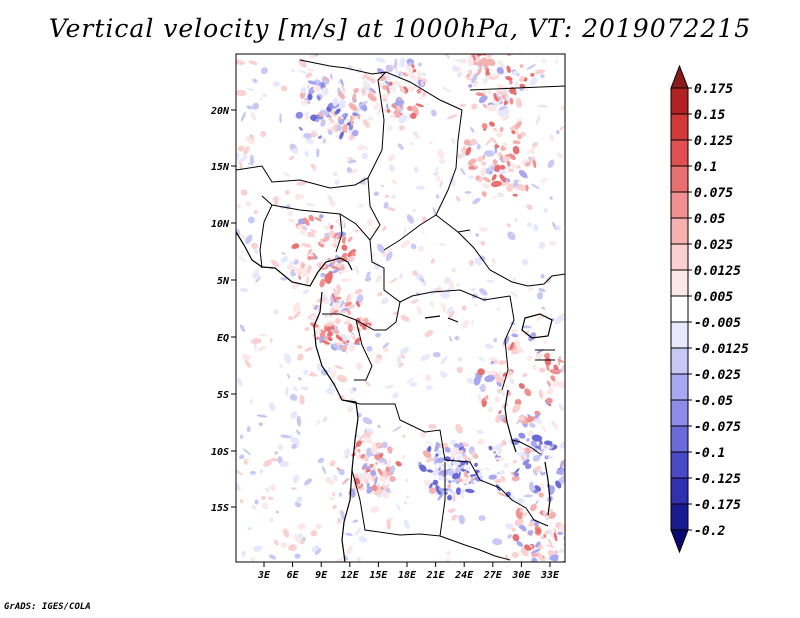 This screenshot has width=800, height=618. Describe the element at coordinates (713, 193) in the screenshot. I see `colorbar-label: 0.075` at that location.